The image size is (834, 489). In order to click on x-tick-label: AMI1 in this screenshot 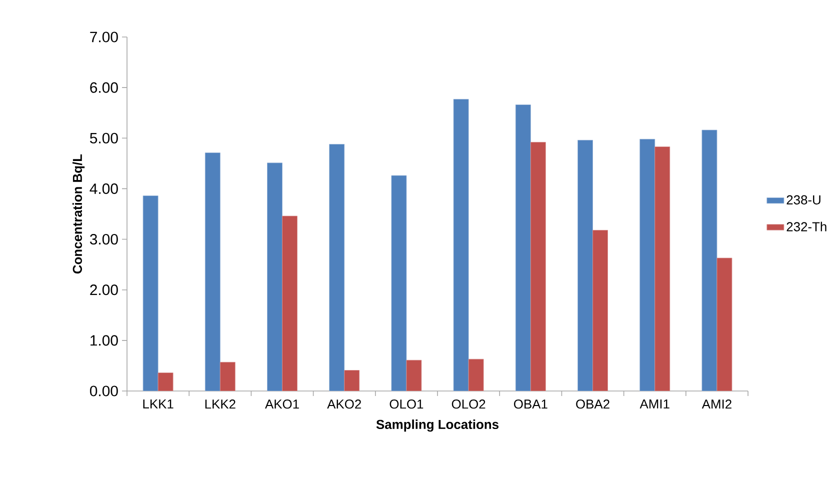, I will do `click(655, 404)`.